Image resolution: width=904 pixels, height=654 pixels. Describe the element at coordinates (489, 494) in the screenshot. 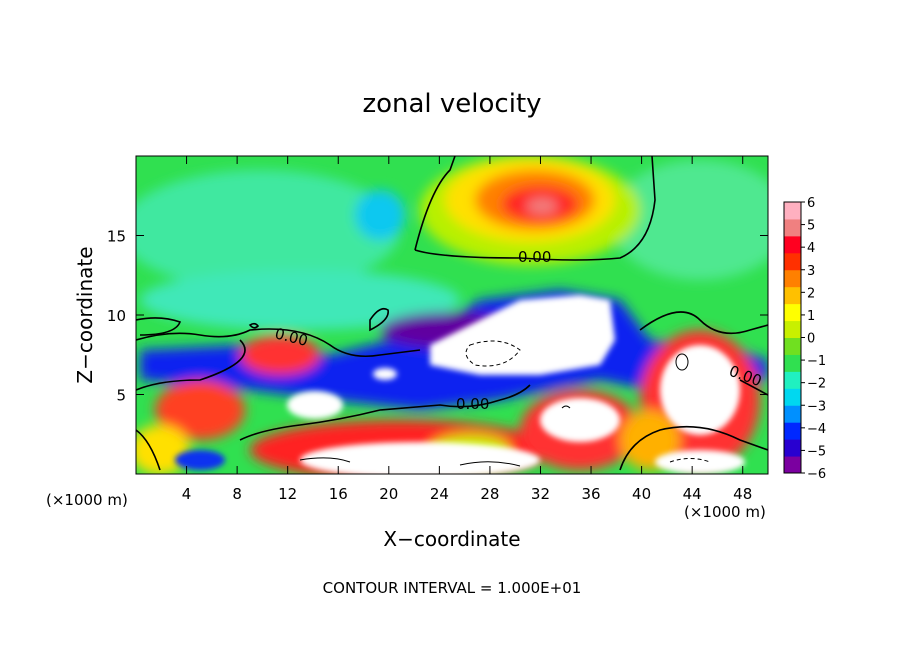

I see `x-tick-label: 28` at that location.